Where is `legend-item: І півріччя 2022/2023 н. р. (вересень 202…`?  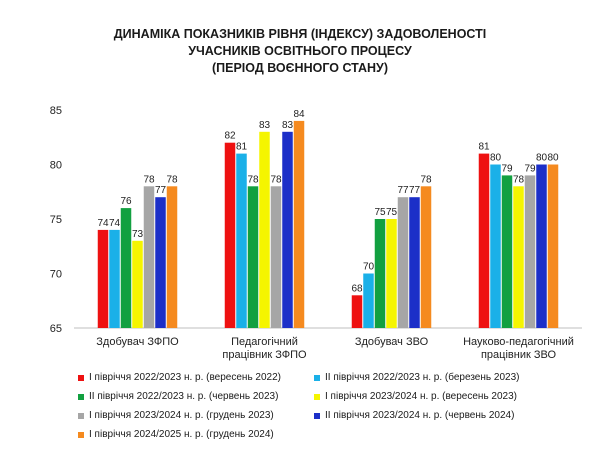
legend-item: І півріччя 2022/2023 н. р. (вересень 202… is located at coordinates (196, 377).